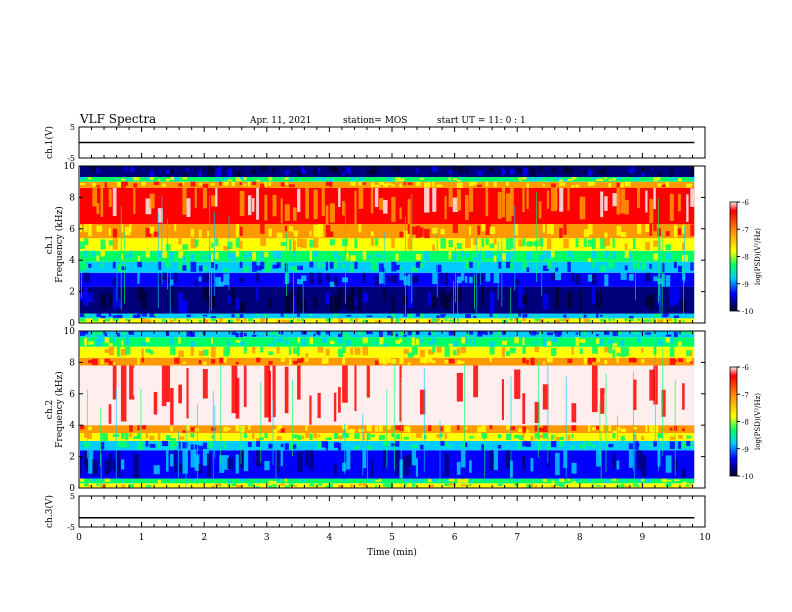  Describe the element at coordinates (50, 409) in the screenshot. I see `y-axis-label: ch.2` at that location.